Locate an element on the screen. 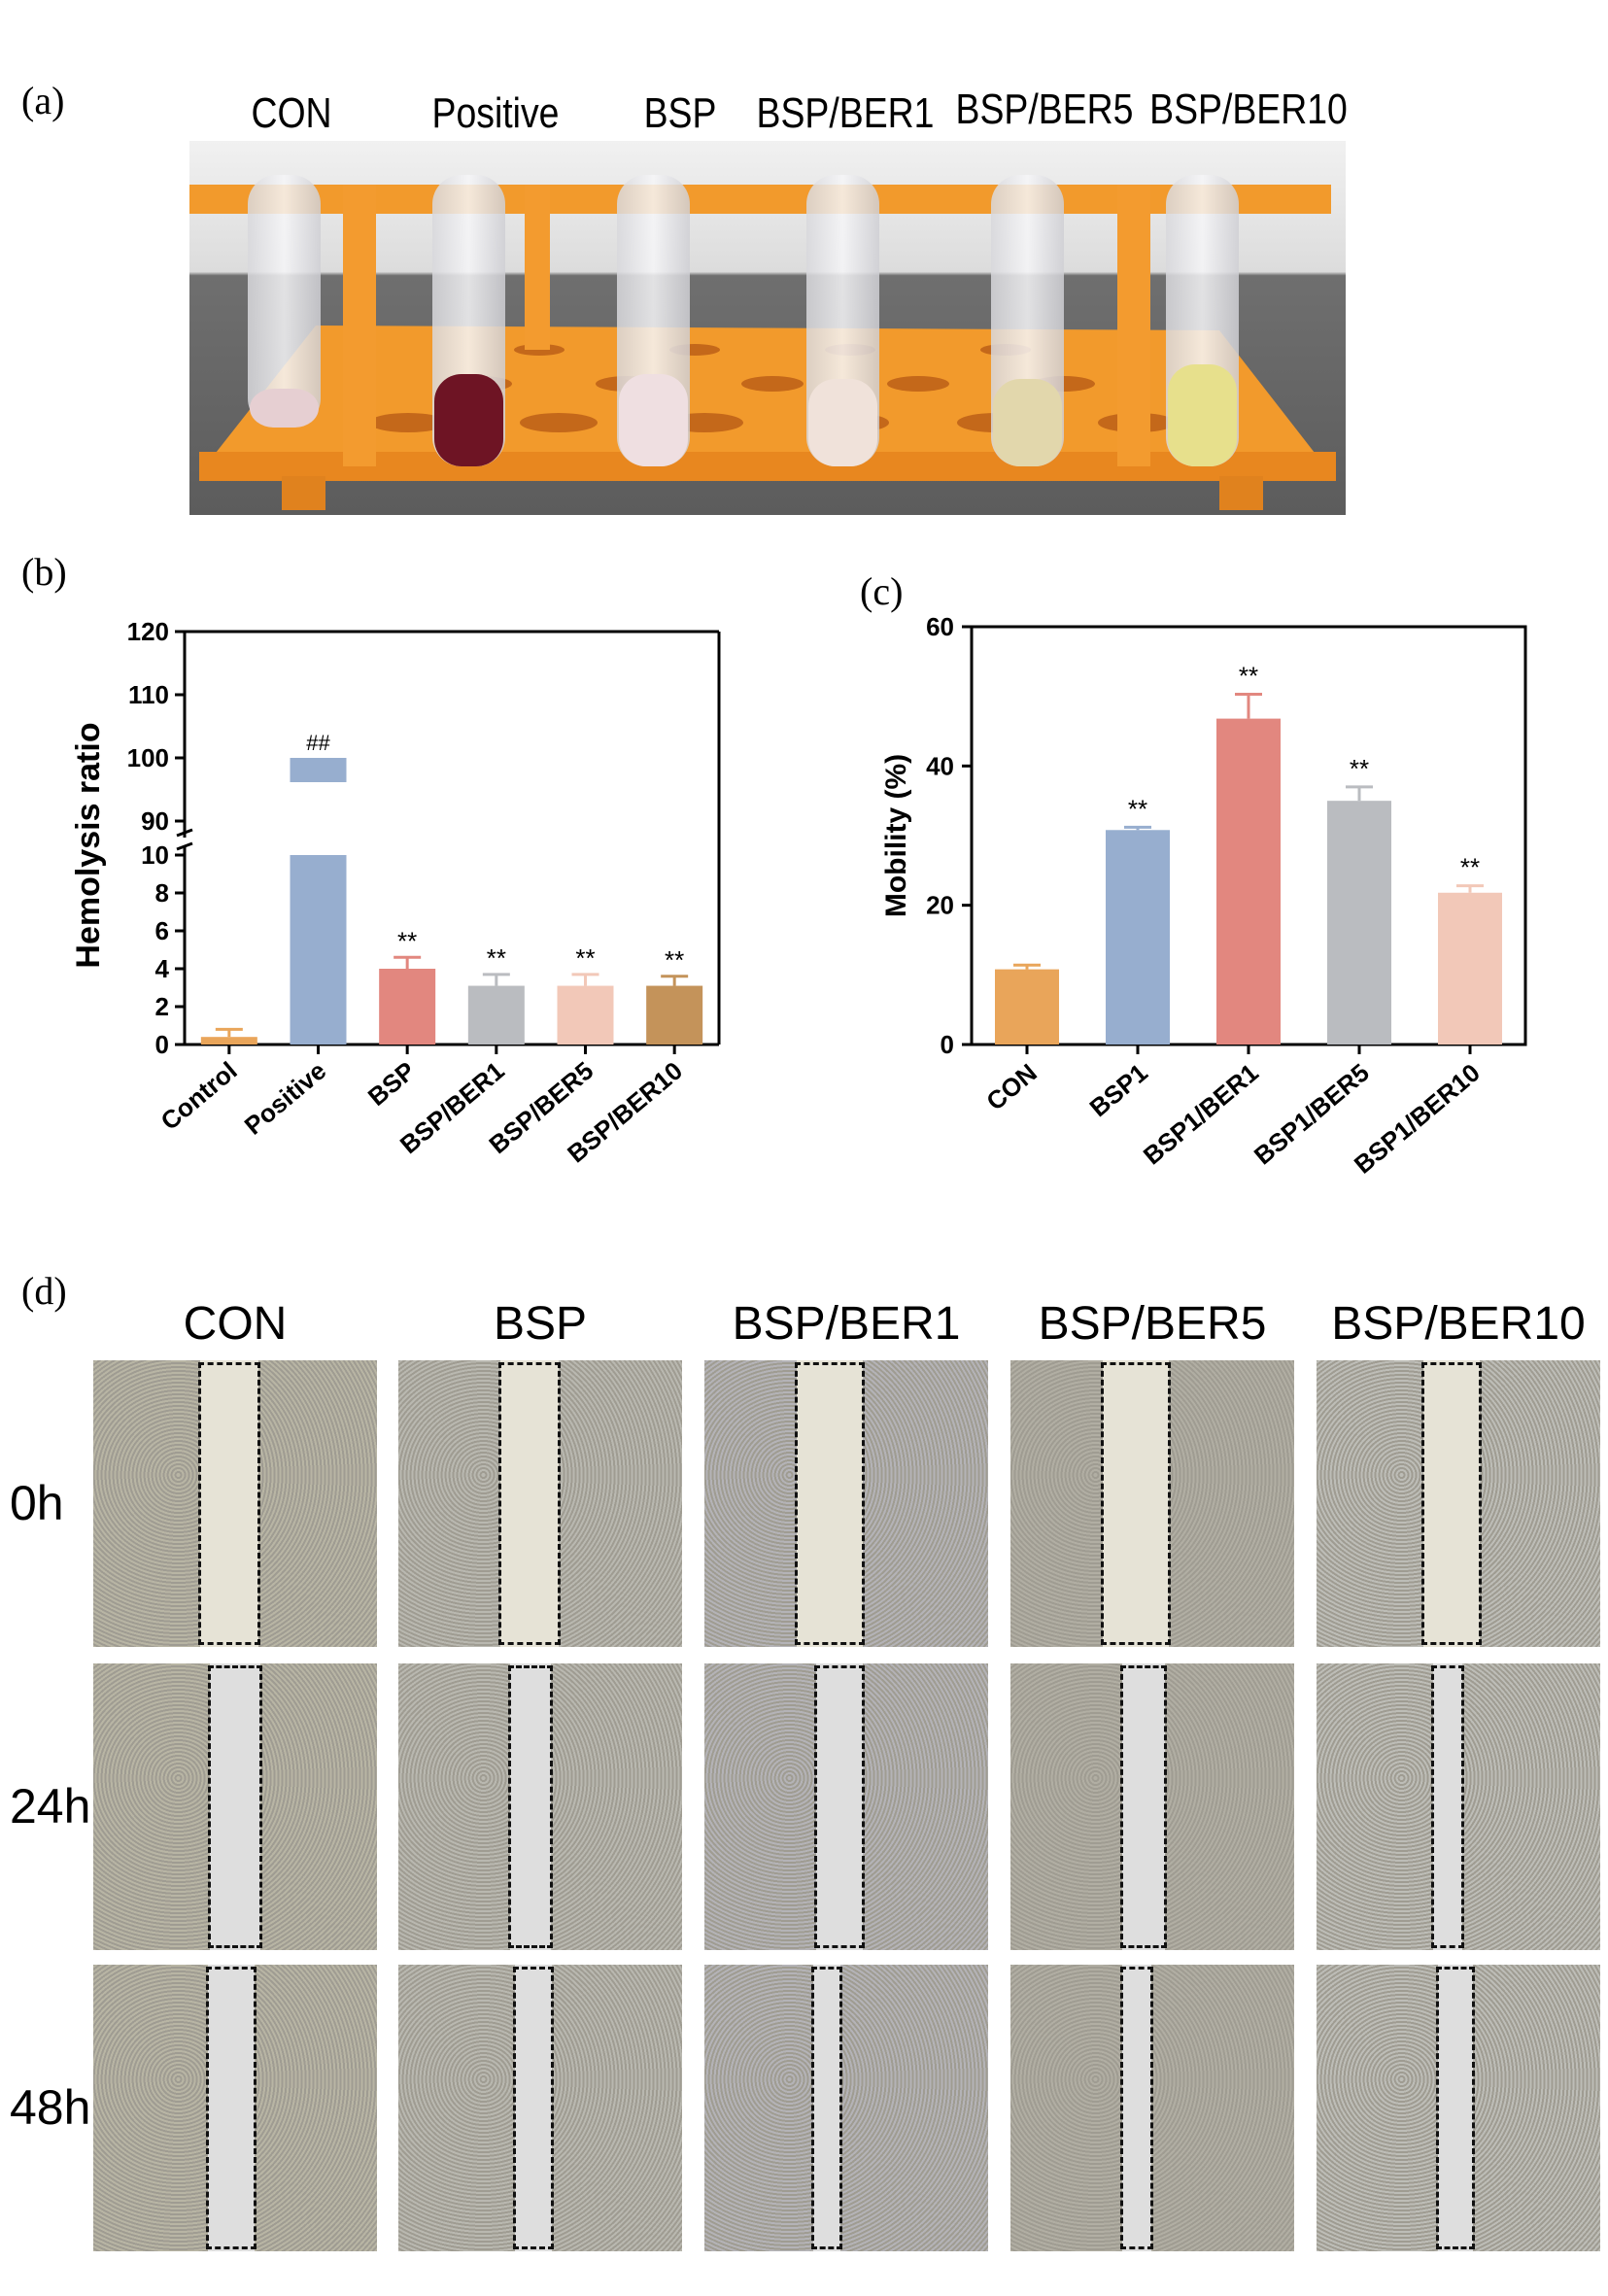  rack-foot-right is located at coordinates (1241, 493).